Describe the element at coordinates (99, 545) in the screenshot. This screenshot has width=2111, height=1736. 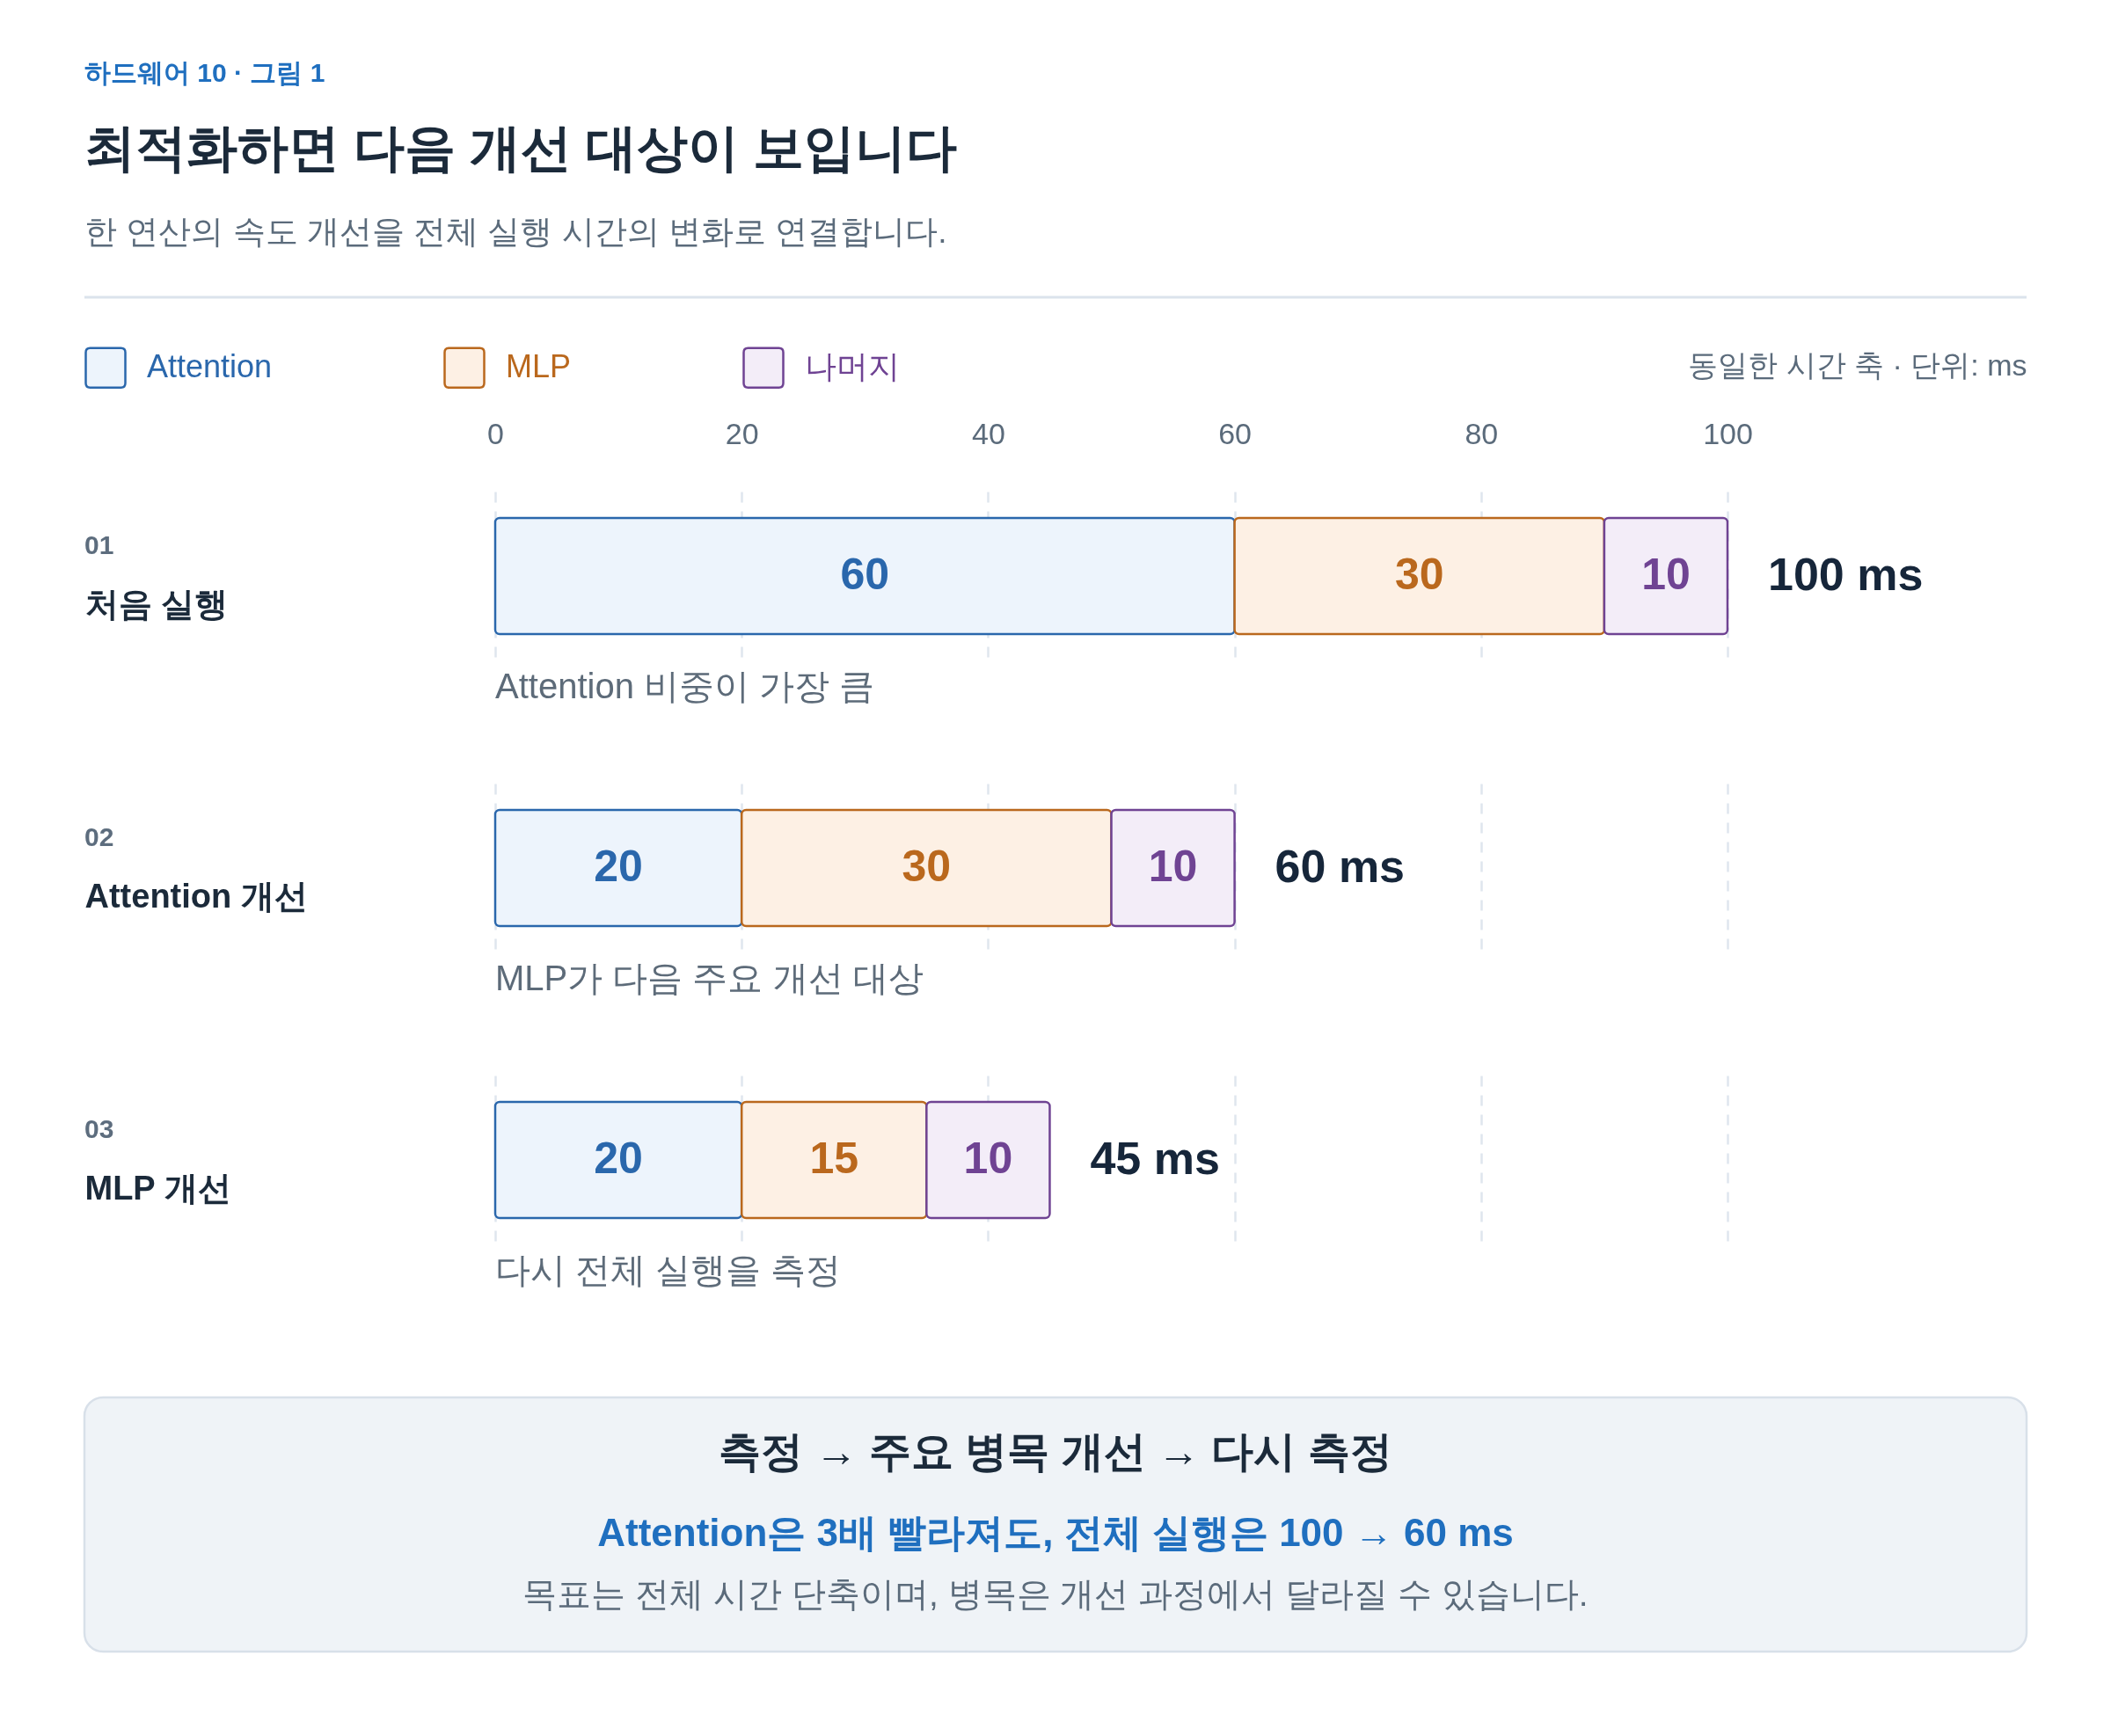
I see `text: 01` at that location.